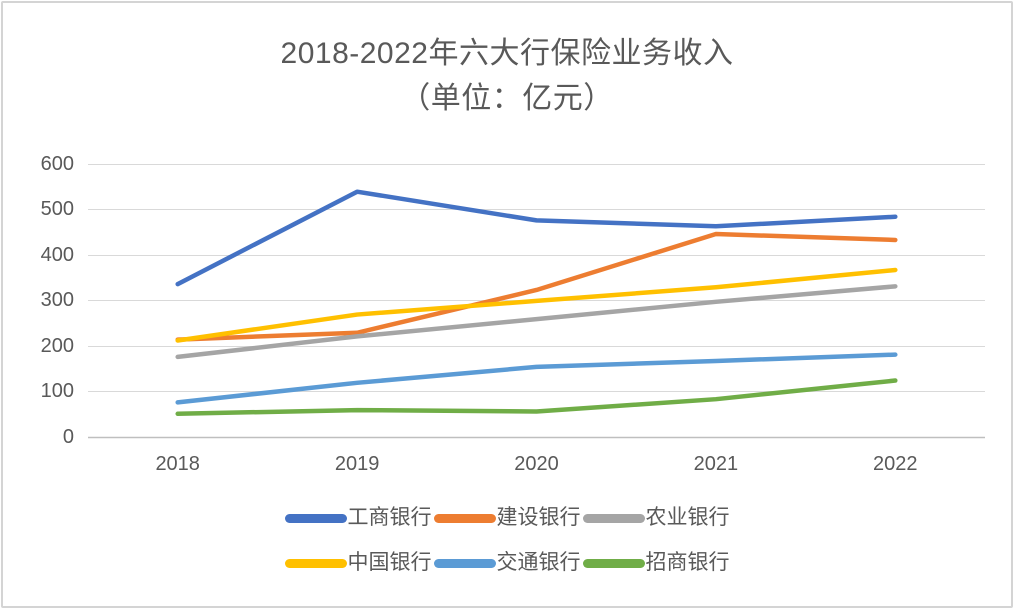 The width and height of the screenshot is (1014, 609). Describe the element at coordinates (507, 53) in the screenshot. I see `chart-title-line1: 2018-2022年六大行保险业务收入` at that location.